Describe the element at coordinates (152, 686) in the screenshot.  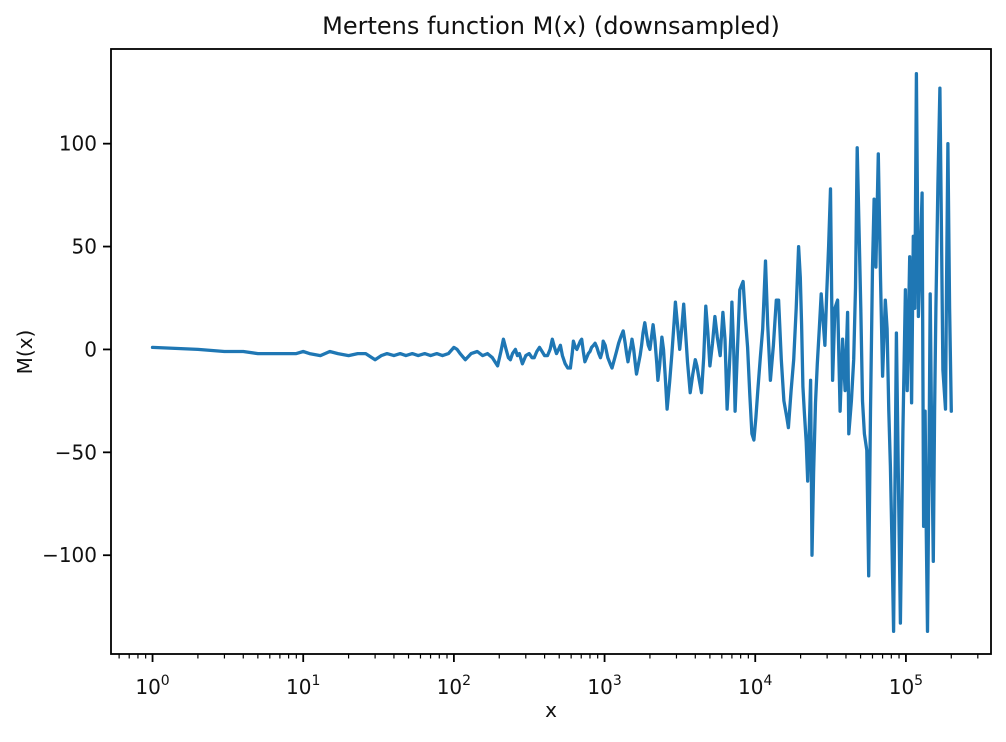
I see `x-tick-label: 10⁰` at that location.